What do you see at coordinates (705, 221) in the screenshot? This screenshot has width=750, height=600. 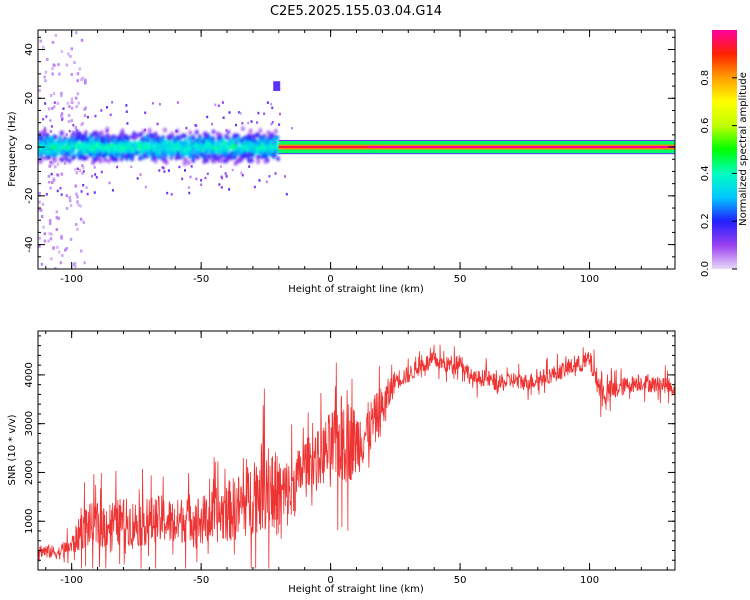 I see `colorbar-tick-label: 0.2` at bounding box center [705, 221].